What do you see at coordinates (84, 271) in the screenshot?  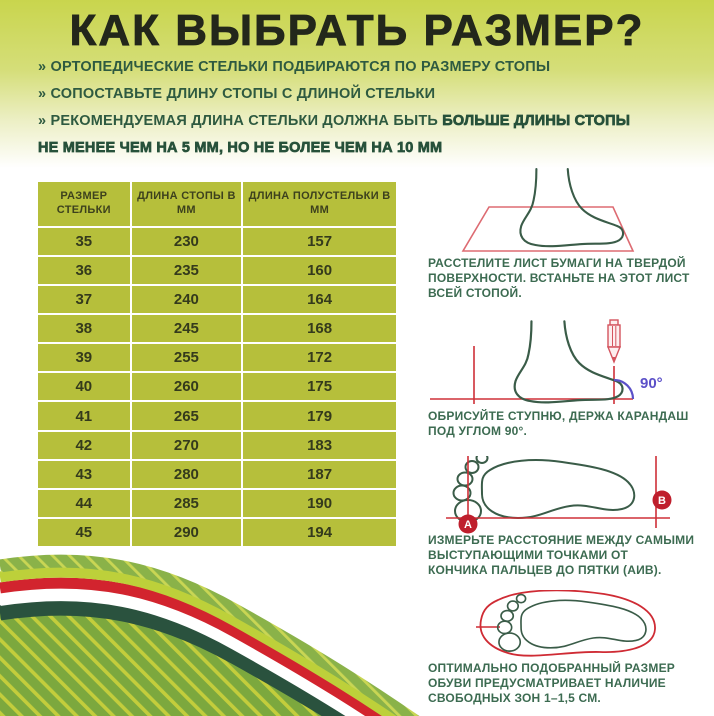 I see `insole-size-cell: 36` at bounding box center [84, 271].